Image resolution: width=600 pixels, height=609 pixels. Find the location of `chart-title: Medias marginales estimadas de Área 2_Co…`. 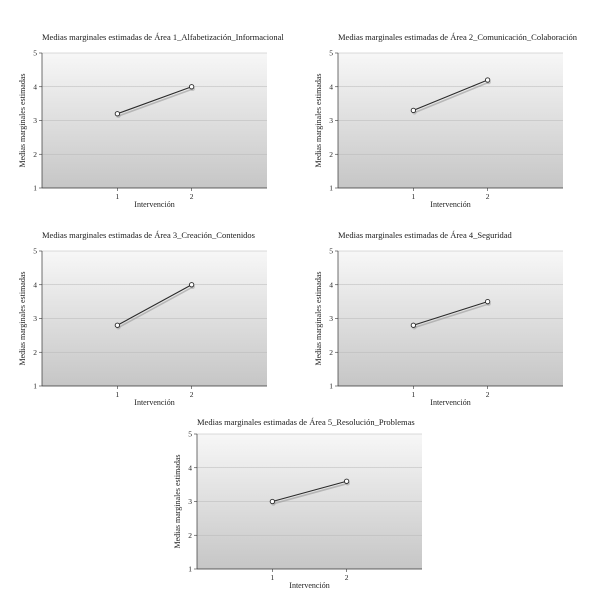

chart-title: Medias marginales estimadas de Área 2_Co… is located at coordinates (458, 37).